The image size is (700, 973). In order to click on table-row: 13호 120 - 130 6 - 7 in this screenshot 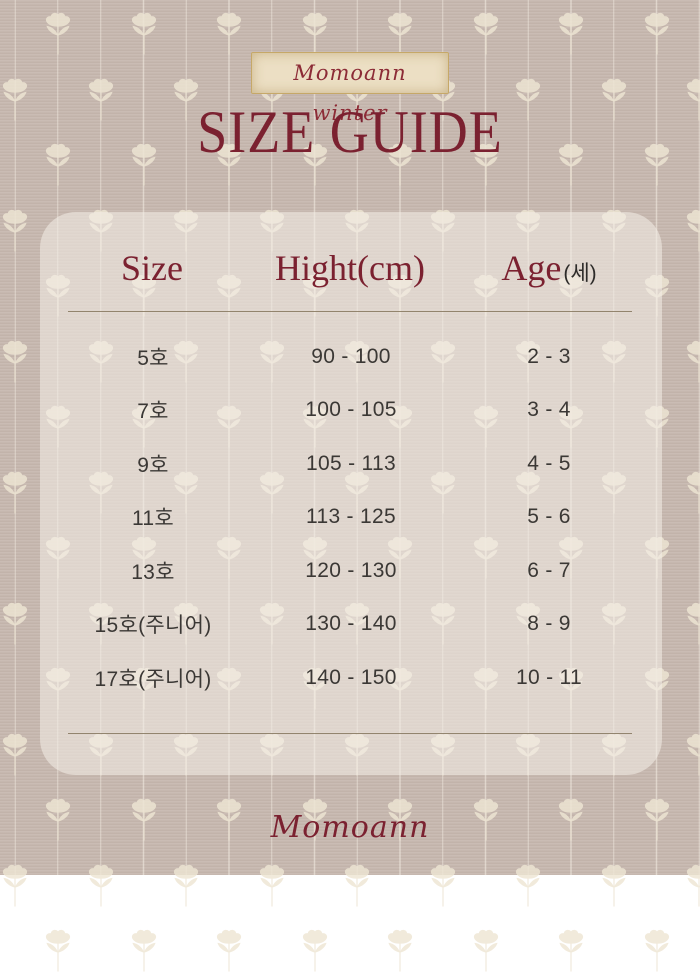, I will do `click(351, 571)`.